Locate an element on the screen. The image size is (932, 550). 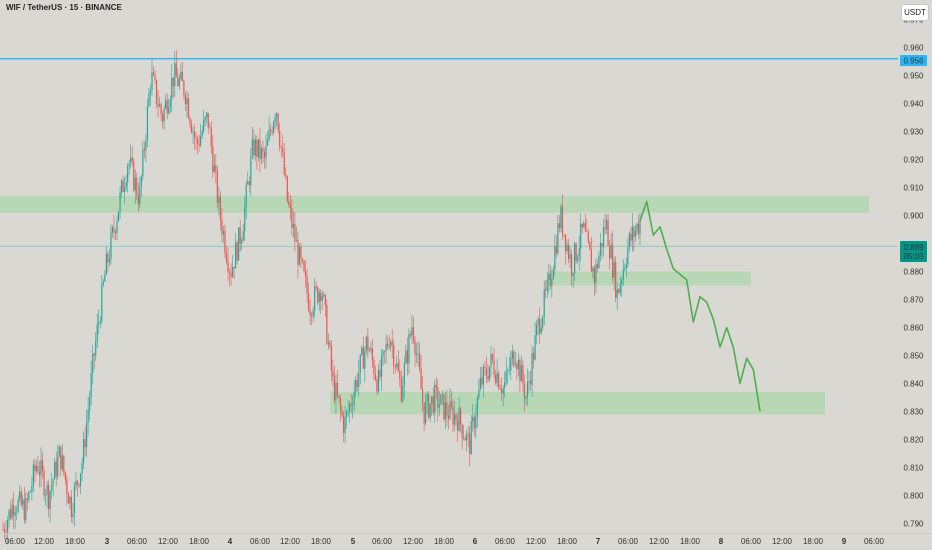
price-tick-label: 0.790 is located at coordinates (913, 524).